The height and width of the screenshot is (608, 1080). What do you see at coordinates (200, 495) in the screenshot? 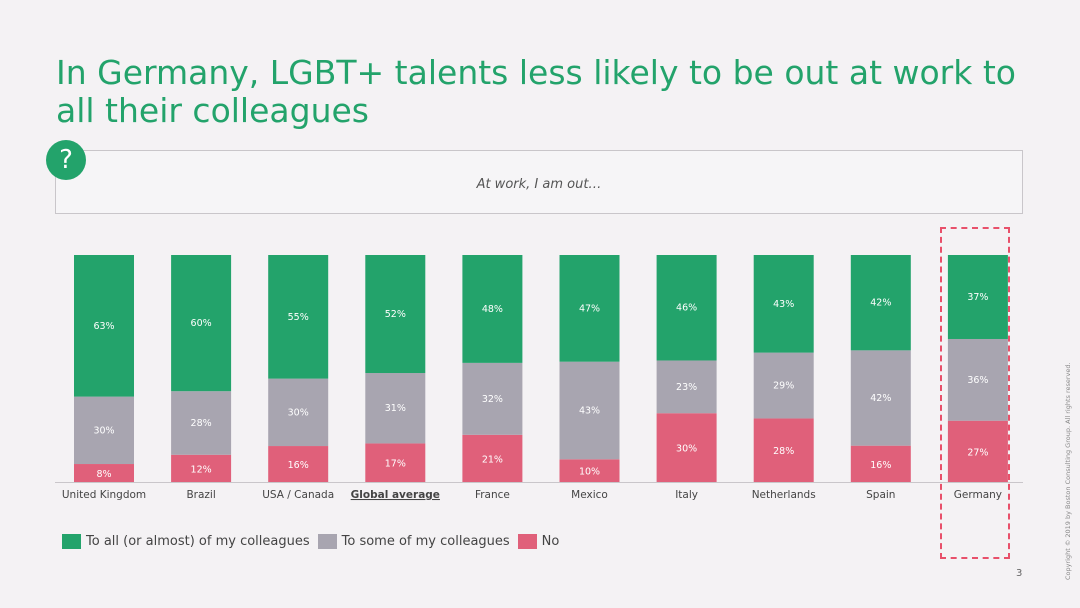
I see `category-label-brazil: Brazil` at bounding box center [200, 495].